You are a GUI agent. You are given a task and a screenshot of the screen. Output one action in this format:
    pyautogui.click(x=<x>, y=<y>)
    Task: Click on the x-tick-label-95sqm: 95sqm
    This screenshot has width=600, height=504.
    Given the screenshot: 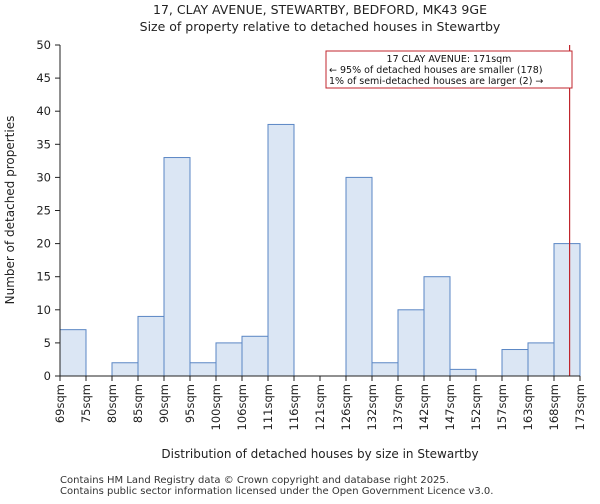 What is the action you would take?
    pyautogui.click(x=190, y=403)
    